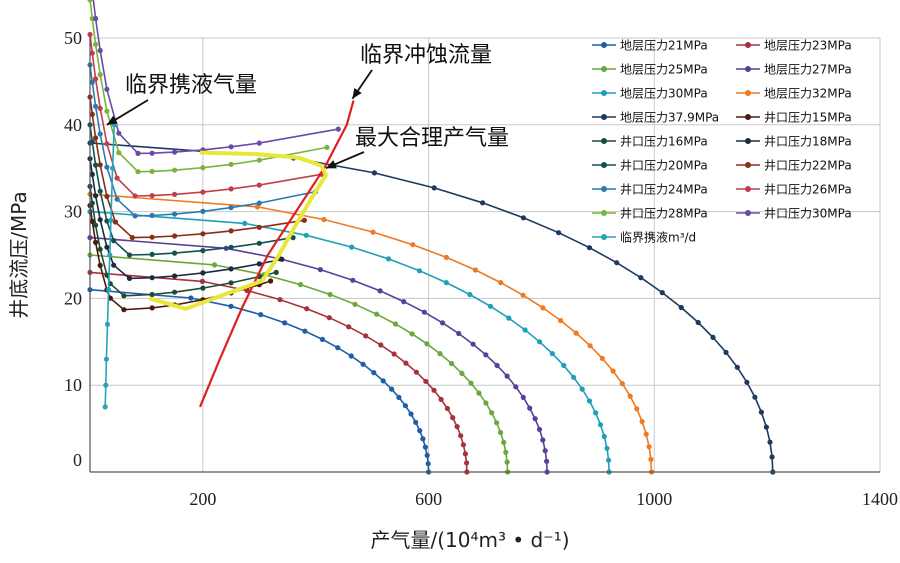  Describe the element at coordinates (655, 118) in the screenshot. I see `legend-item: 地层压力37.9MPa` at that location.